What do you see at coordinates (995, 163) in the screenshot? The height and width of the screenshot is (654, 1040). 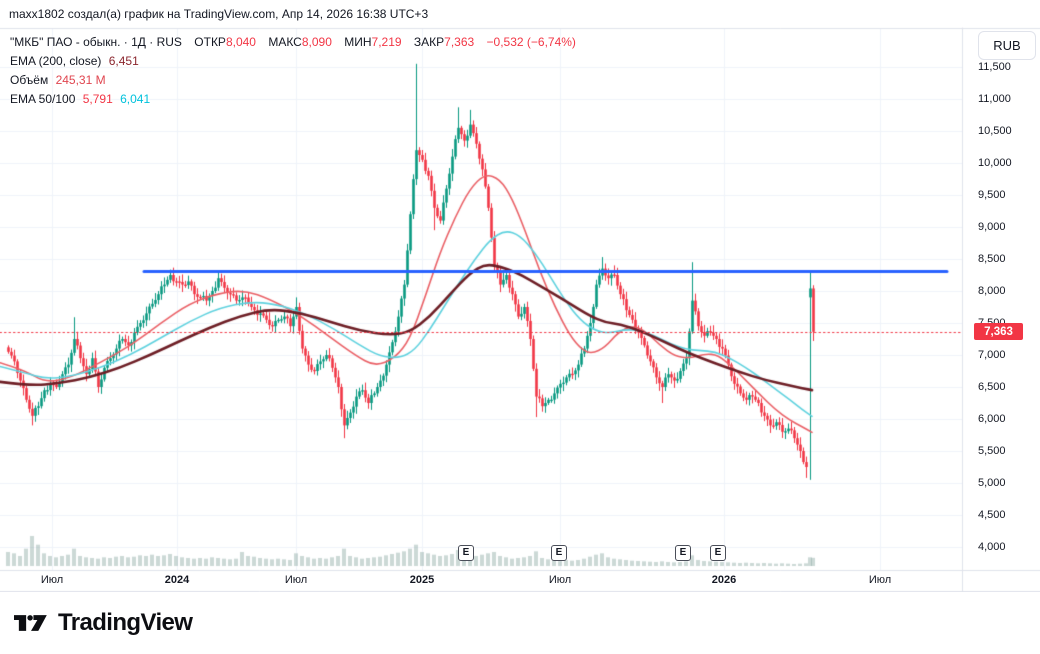 I see `y-axis-label: 10,000` at bounding box center [995, 163].